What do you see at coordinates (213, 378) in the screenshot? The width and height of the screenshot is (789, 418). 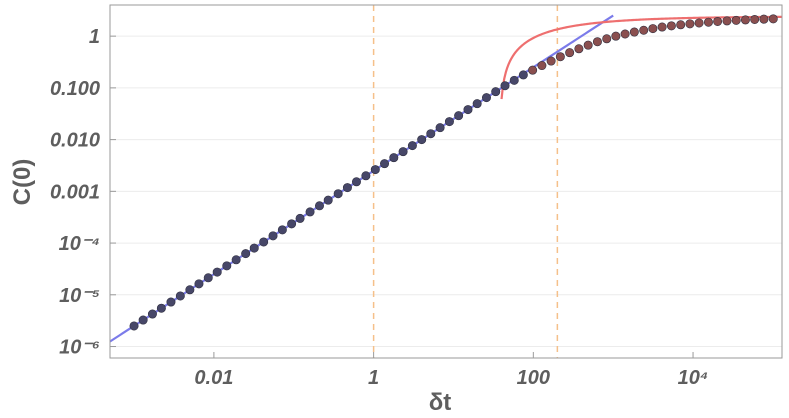 I see `x-tick-label: 0.01` at bounding box center [213, 378].